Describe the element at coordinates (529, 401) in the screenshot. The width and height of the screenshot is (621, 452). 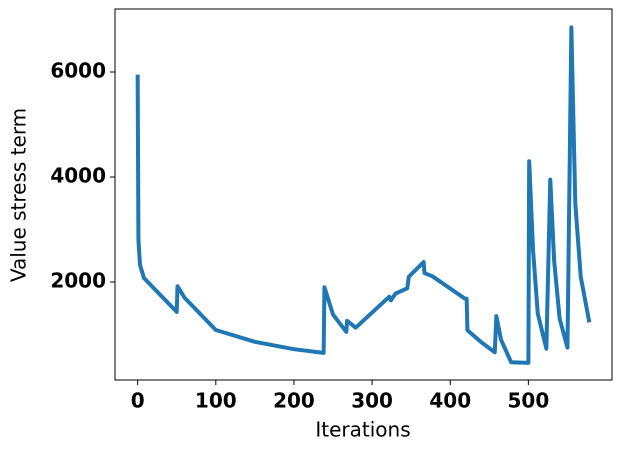
I see `x-tick-label: 500` at that location.